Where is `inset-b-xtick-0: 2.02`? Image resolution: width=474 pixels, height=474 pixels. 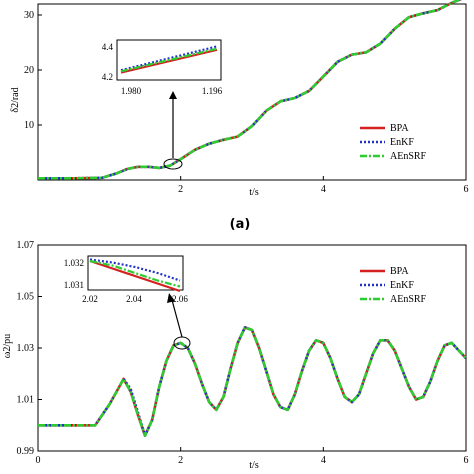
inset-b-xtick-0: 2.02 is located at coordinates (90, 299).